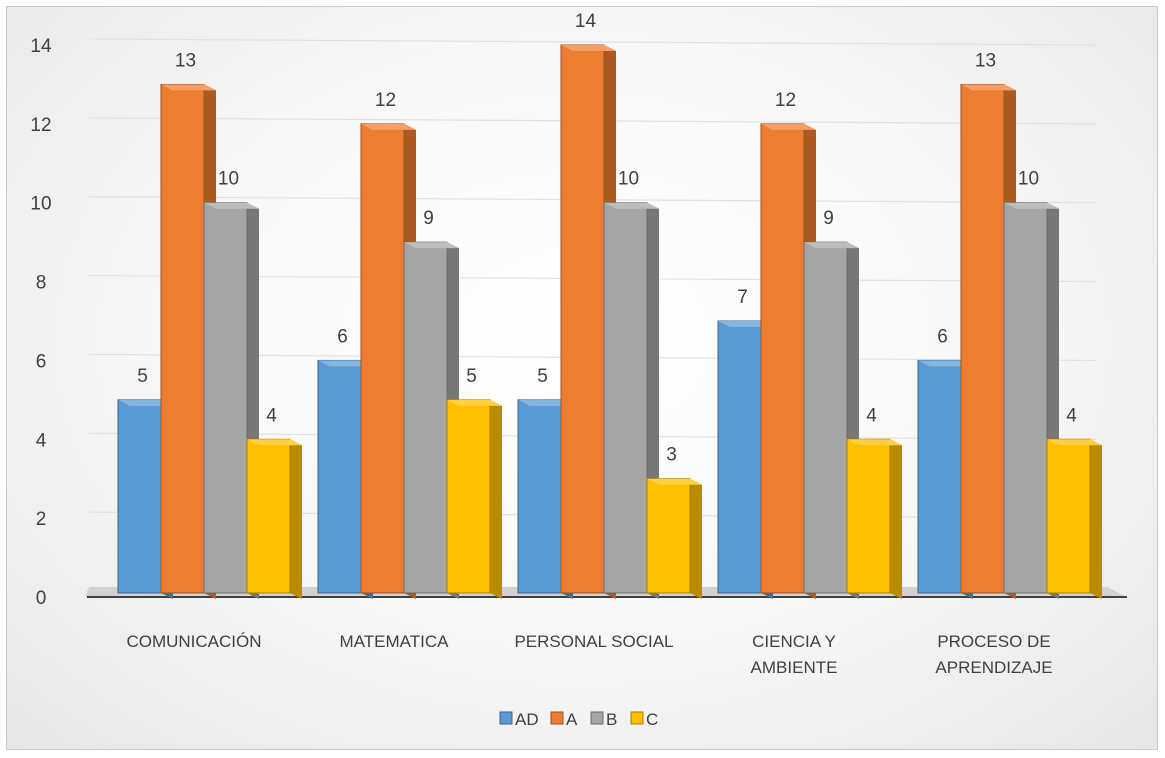 This screenshot has width=1165, height=758. I want to click on data-label-c: 3, so click(671, 455).